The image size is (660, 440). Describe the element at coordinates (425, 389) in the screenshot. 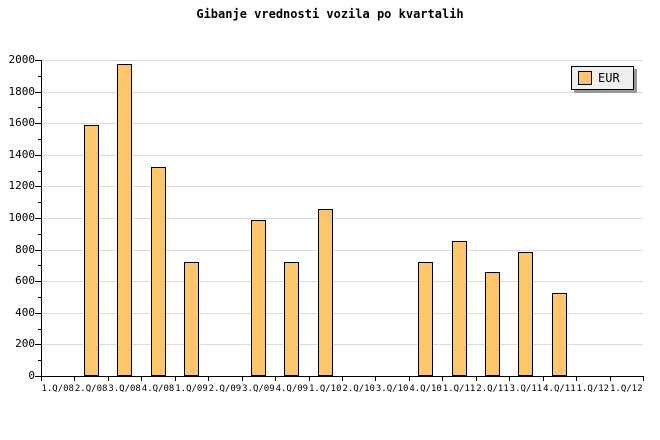

I see `x-category-label: 4.Q/10` at that location.